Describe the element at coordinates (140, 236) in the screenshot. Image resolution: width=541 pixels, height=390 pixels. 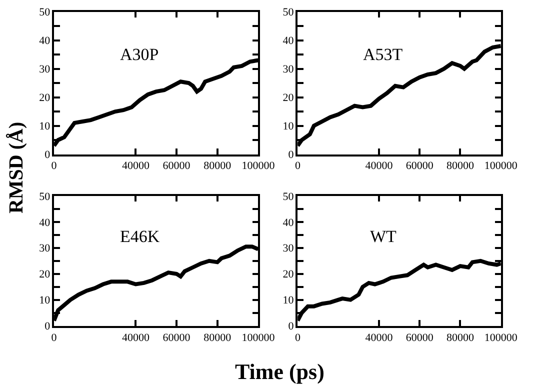
I see `annotation: E46K` at that location.